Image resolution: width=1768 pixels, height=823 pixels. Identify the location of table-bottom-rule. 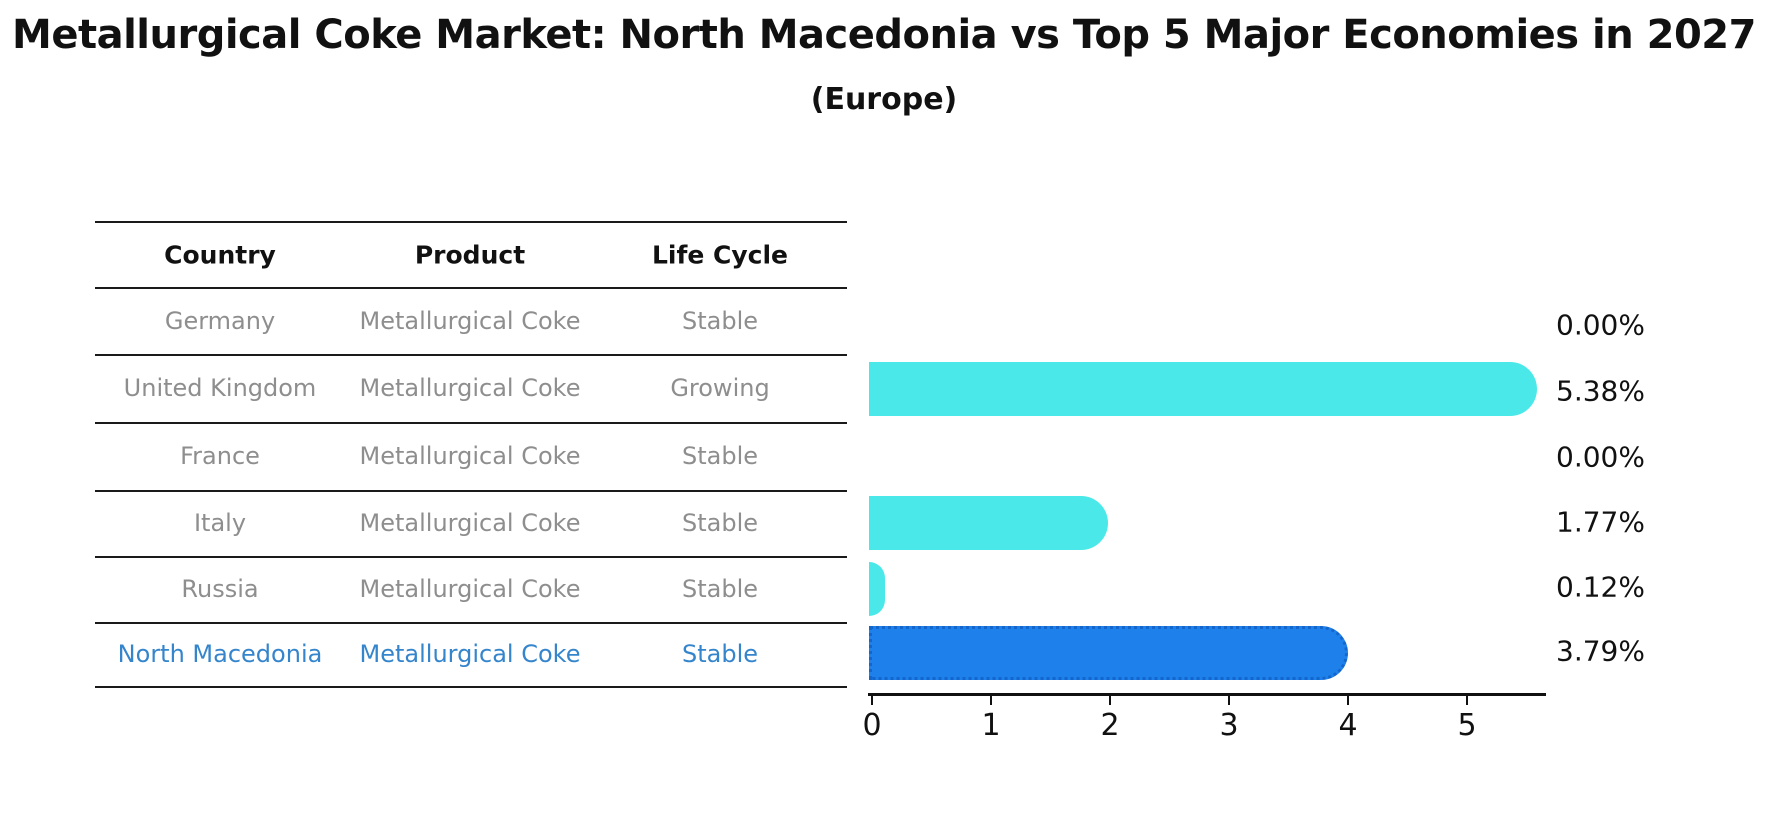
(471, 687).